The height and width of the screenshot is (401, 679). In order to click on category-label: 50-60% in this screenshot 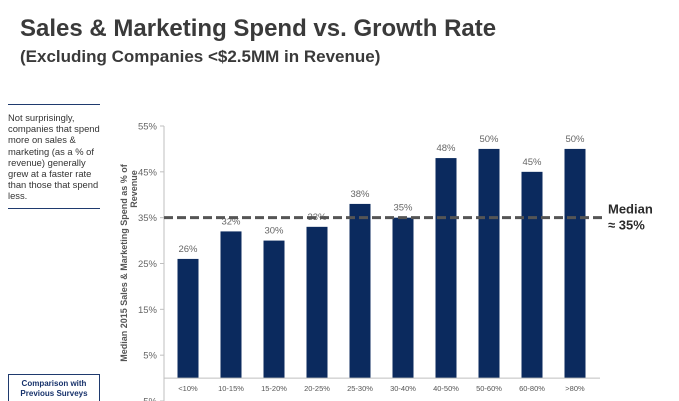, I will do `click(489, 388)`.